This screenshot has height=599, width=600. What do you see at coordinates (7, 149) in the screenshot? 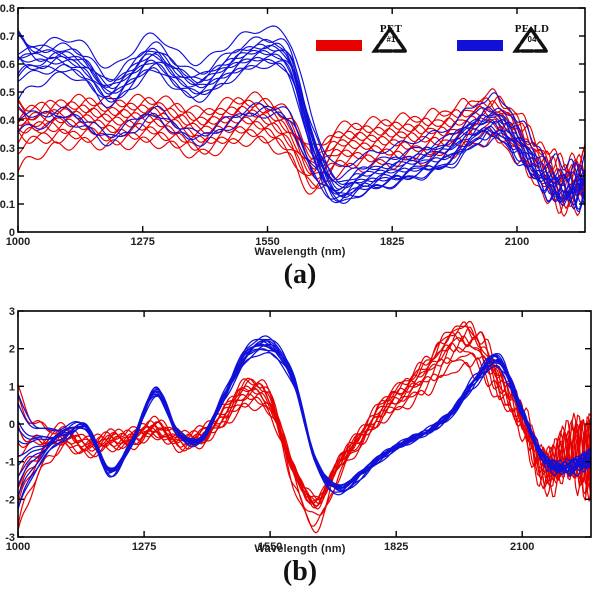
I see `y-tick-label: 0.3` at bounding box center [7, 149].